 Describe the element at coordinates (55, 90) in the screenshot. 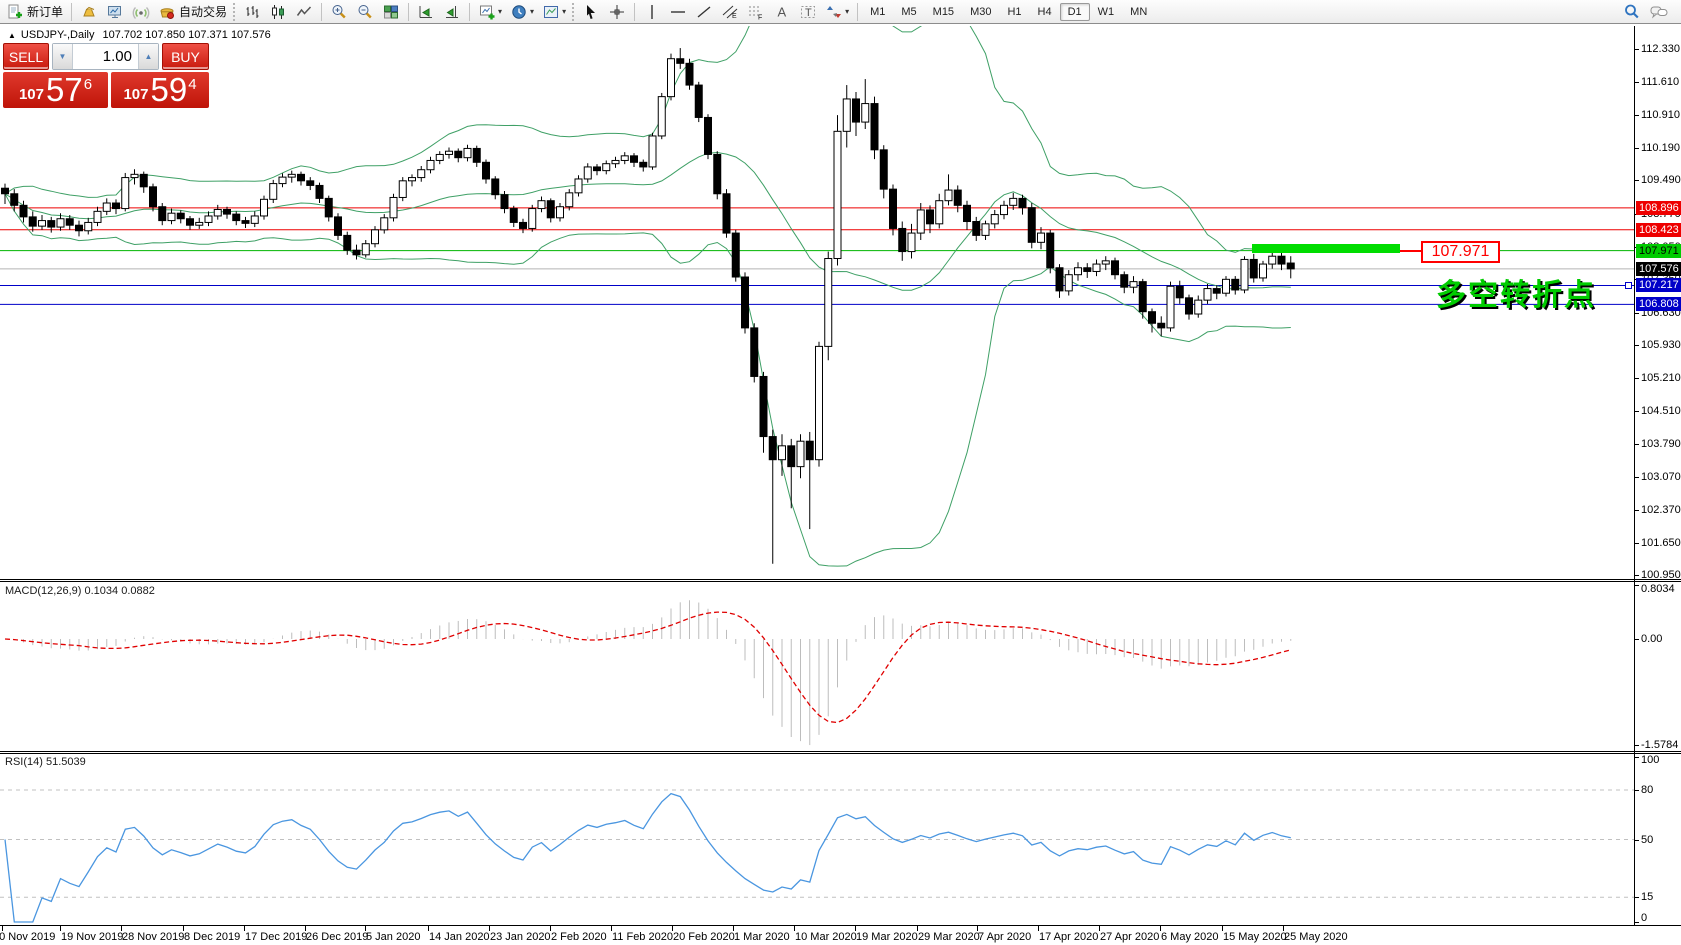

I see `sell-price-display: 107 57 6` at that location.